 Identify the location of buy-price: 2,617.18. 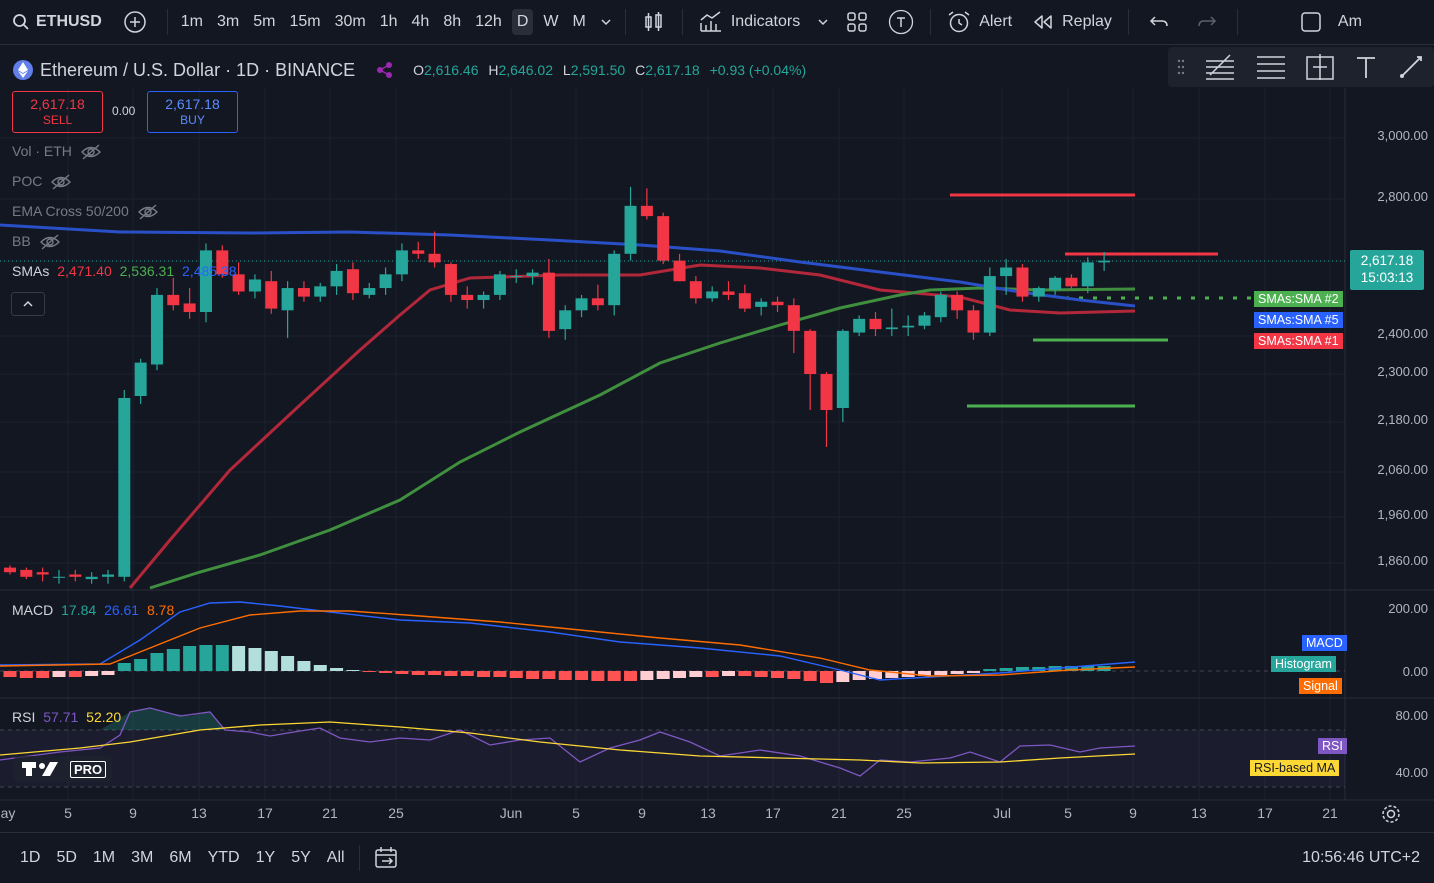
(192, 104).